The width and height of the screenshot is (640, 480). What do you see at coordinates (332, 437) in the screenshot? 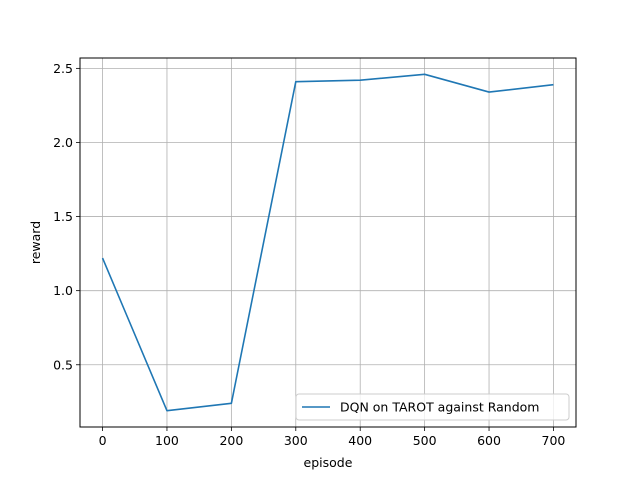
I see `x-axis: 0 100 200 300 400 500 600 700` at bounding box center [332, 437].